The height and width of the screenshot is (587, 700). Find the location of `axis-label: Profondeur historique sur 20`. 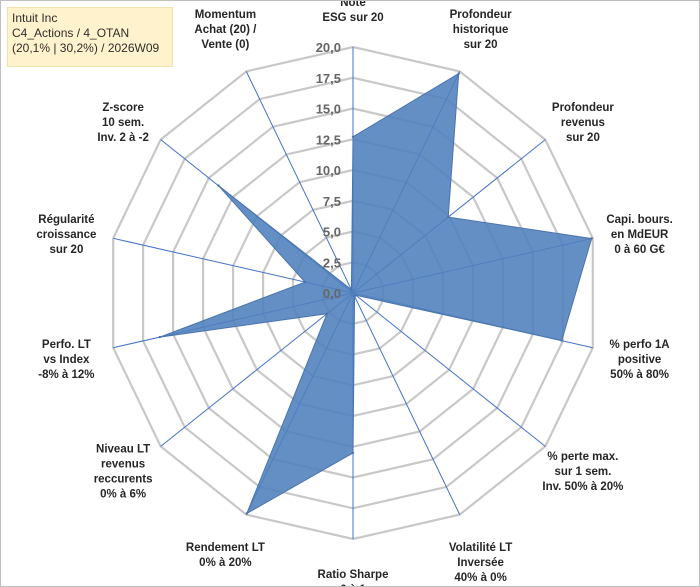

axis-label: Profondeur historique sur 20 is located at coordinates (481, 30).